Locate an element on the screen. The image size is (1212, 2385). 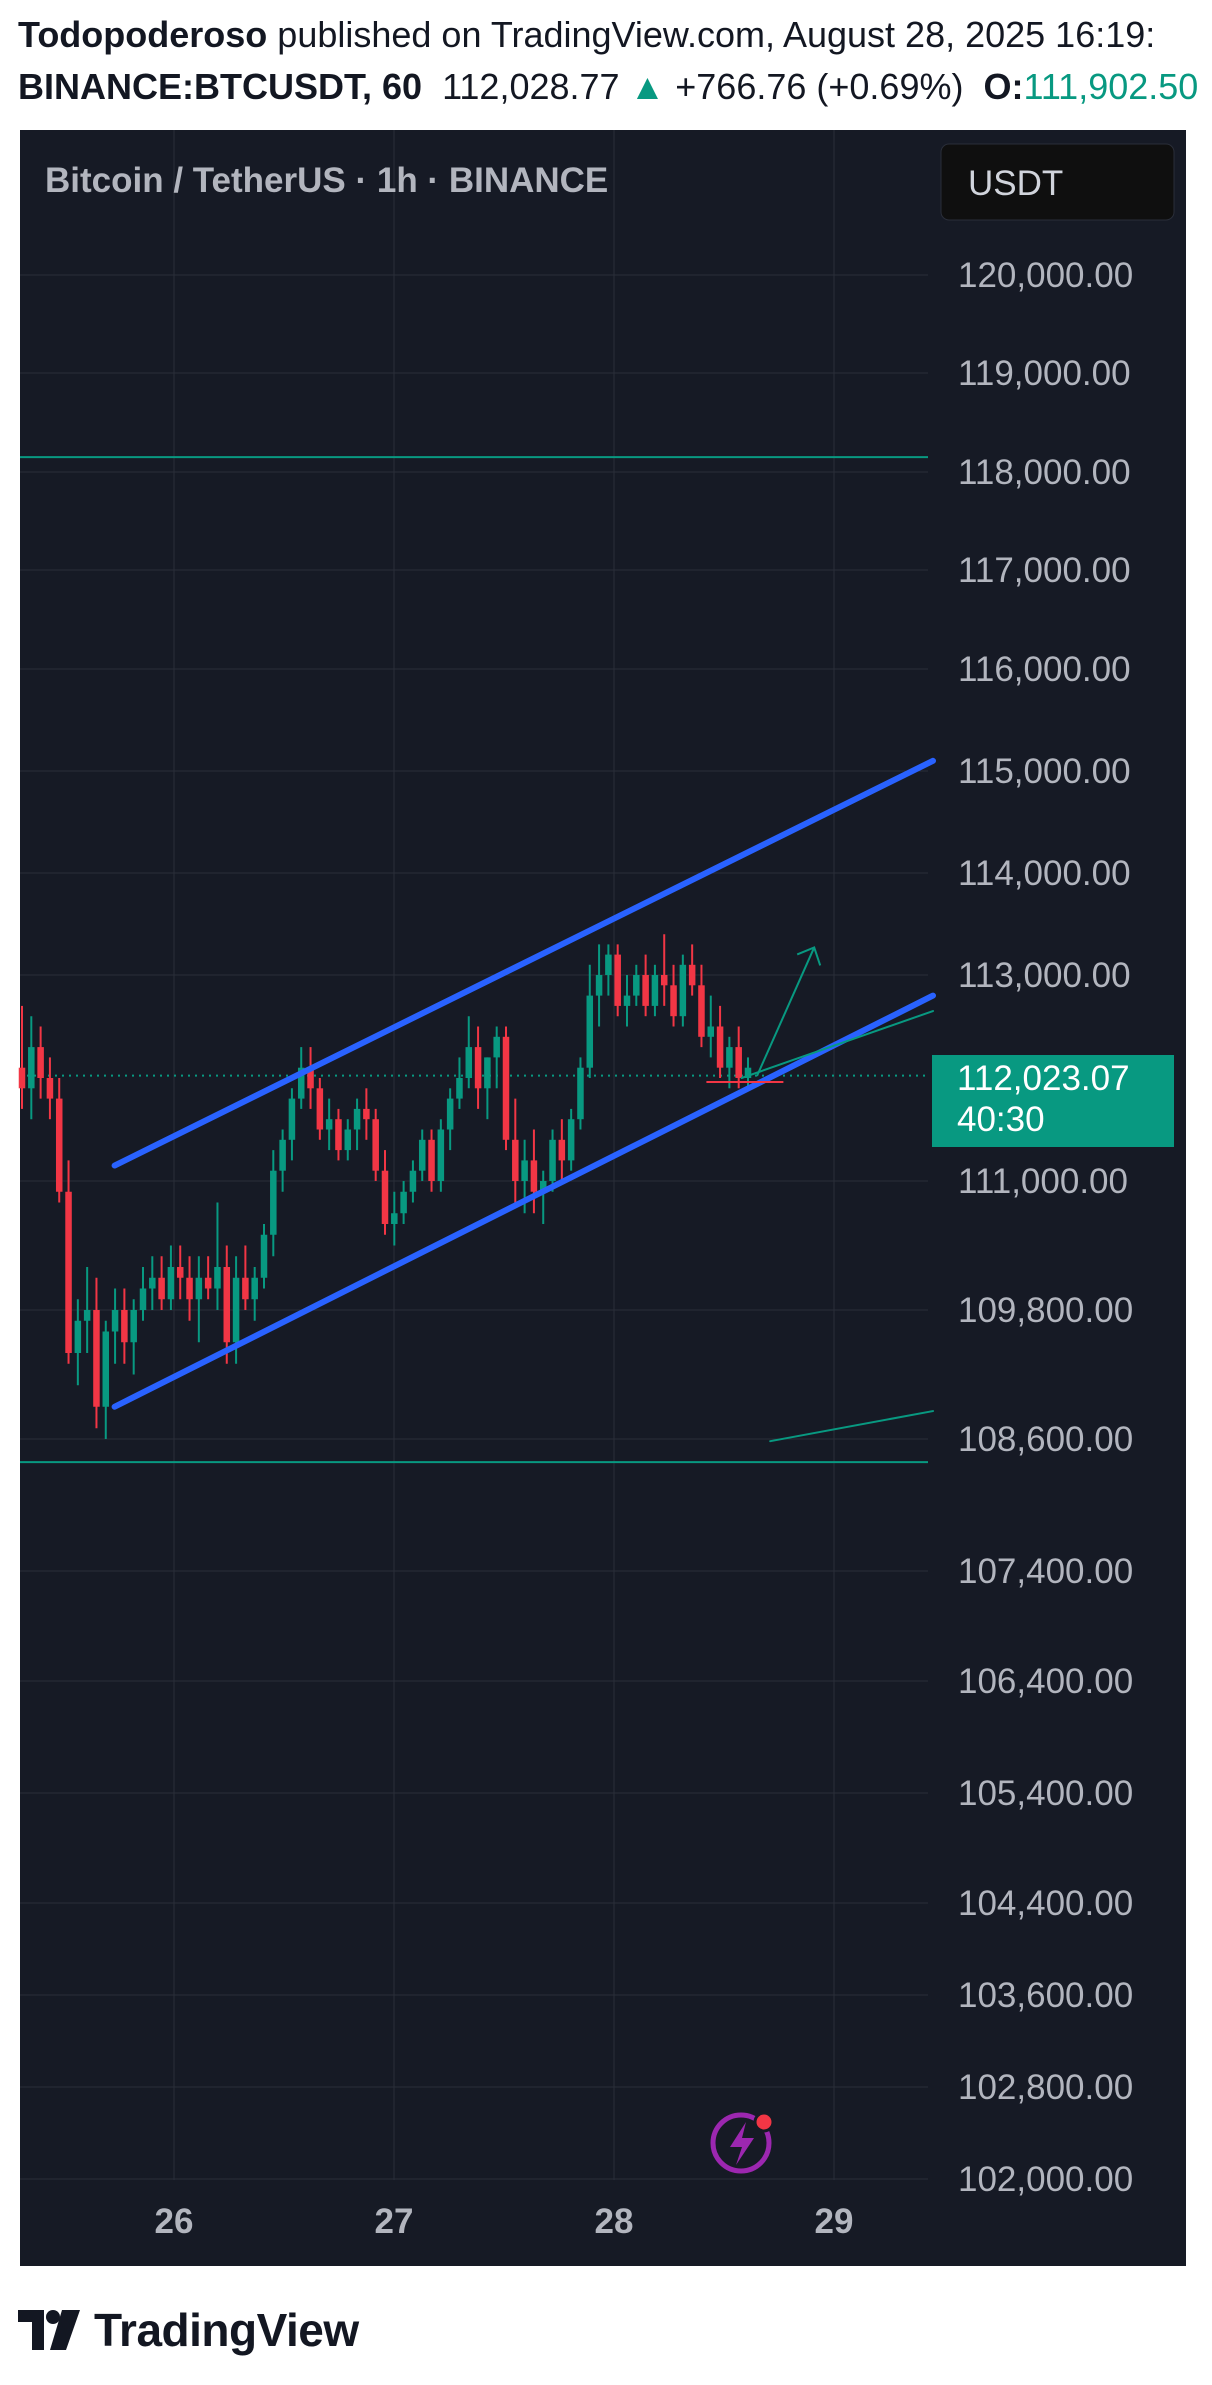
alert-lightning-icon is located at coordinates (742, 2142).